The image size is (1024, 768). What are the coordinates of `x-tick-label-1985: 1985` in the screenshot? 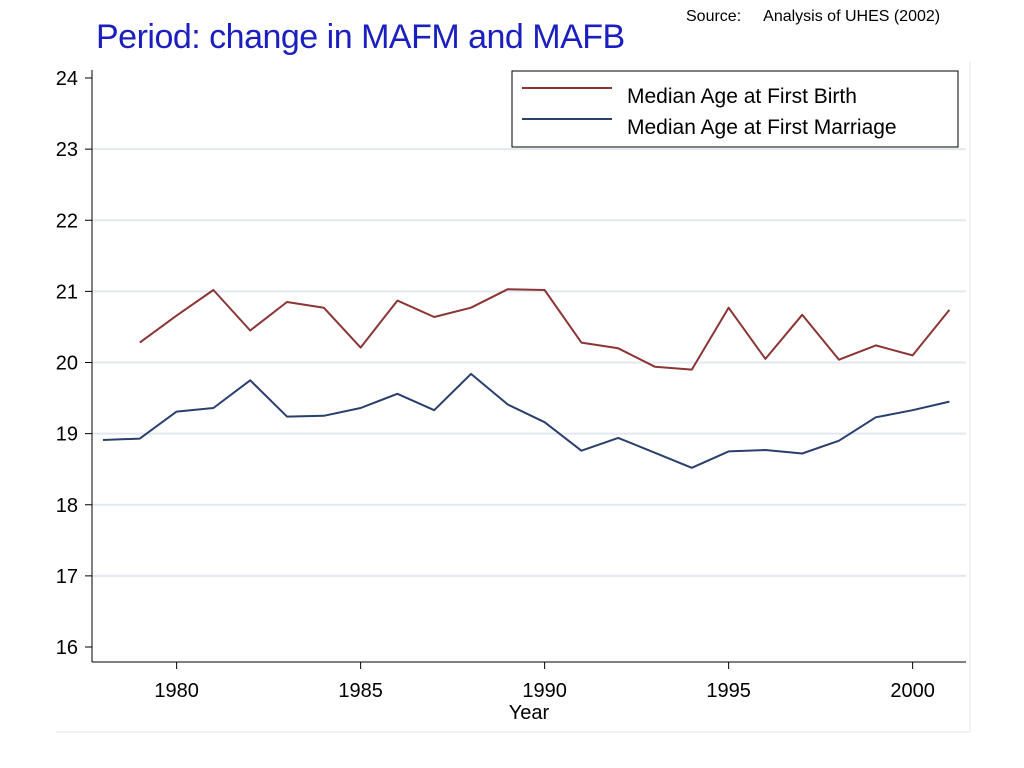 It's located at (360, 691).